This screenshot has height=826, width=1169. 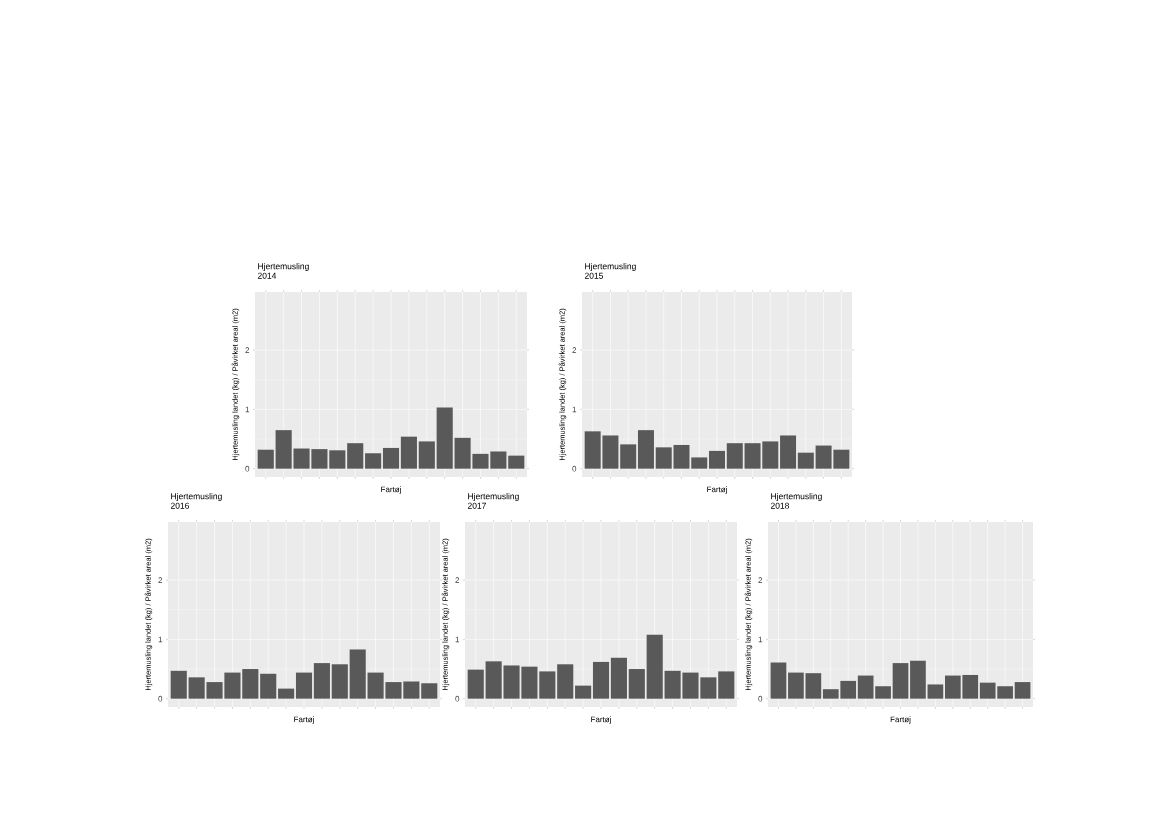 I want to click on chart-subtitle: 2014, so click(x=267, y=275).